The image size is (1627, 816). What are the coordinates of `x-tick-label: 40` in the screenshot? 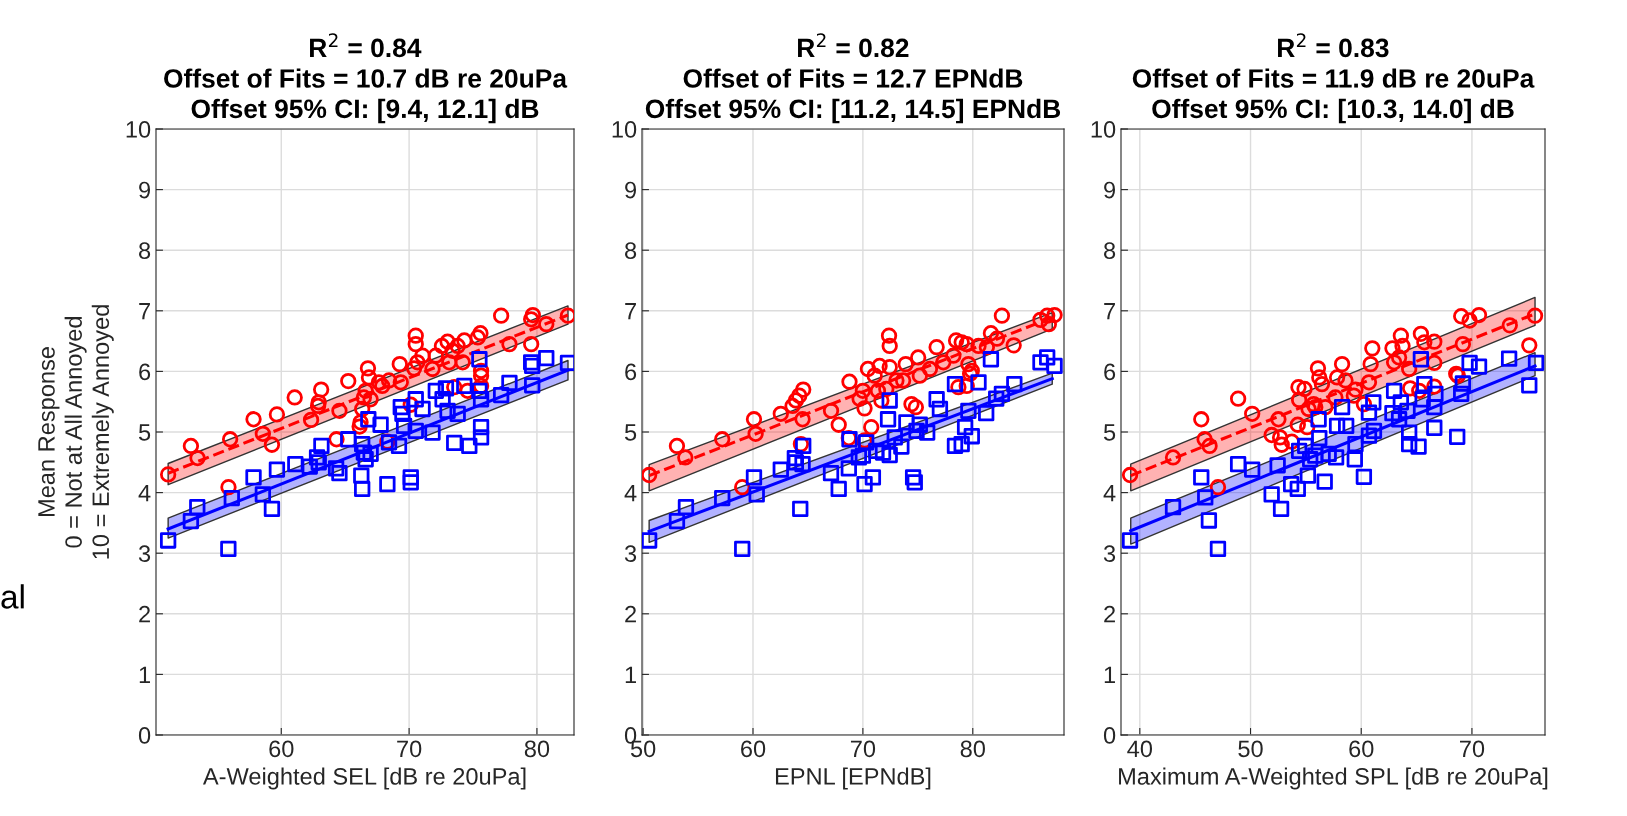 It's located at (1140, 749).